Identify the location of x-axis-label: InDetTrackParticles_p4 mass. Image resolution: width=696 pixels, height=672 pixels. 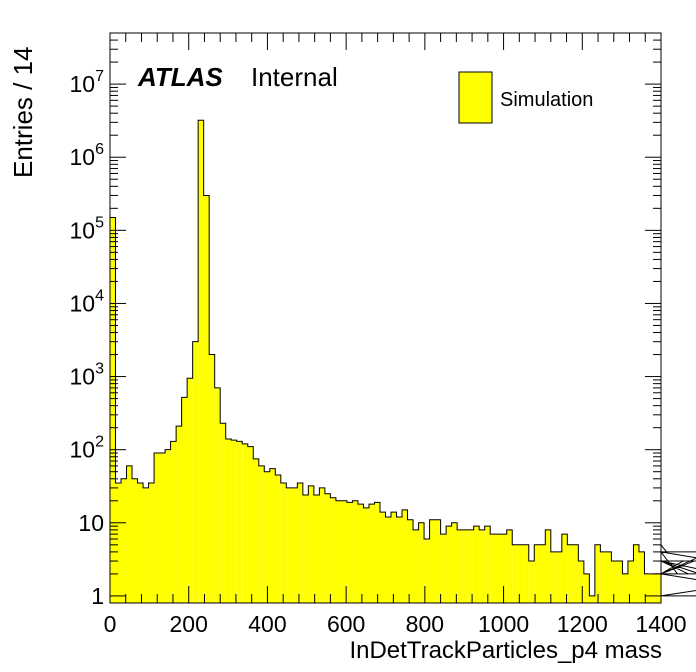
(505, 650).